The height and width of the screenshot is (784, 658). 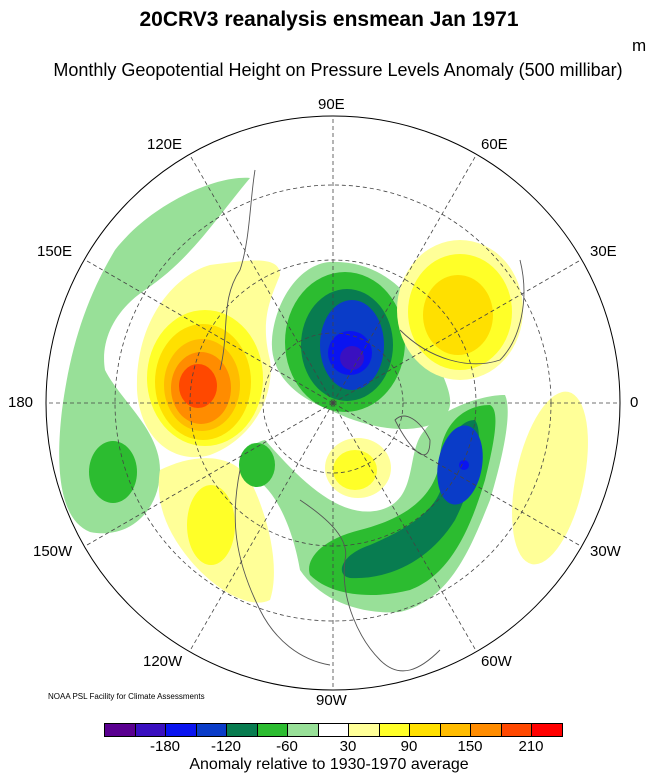 I want to click on colorbar-tick-label: 150, so click(x=470, y=746).